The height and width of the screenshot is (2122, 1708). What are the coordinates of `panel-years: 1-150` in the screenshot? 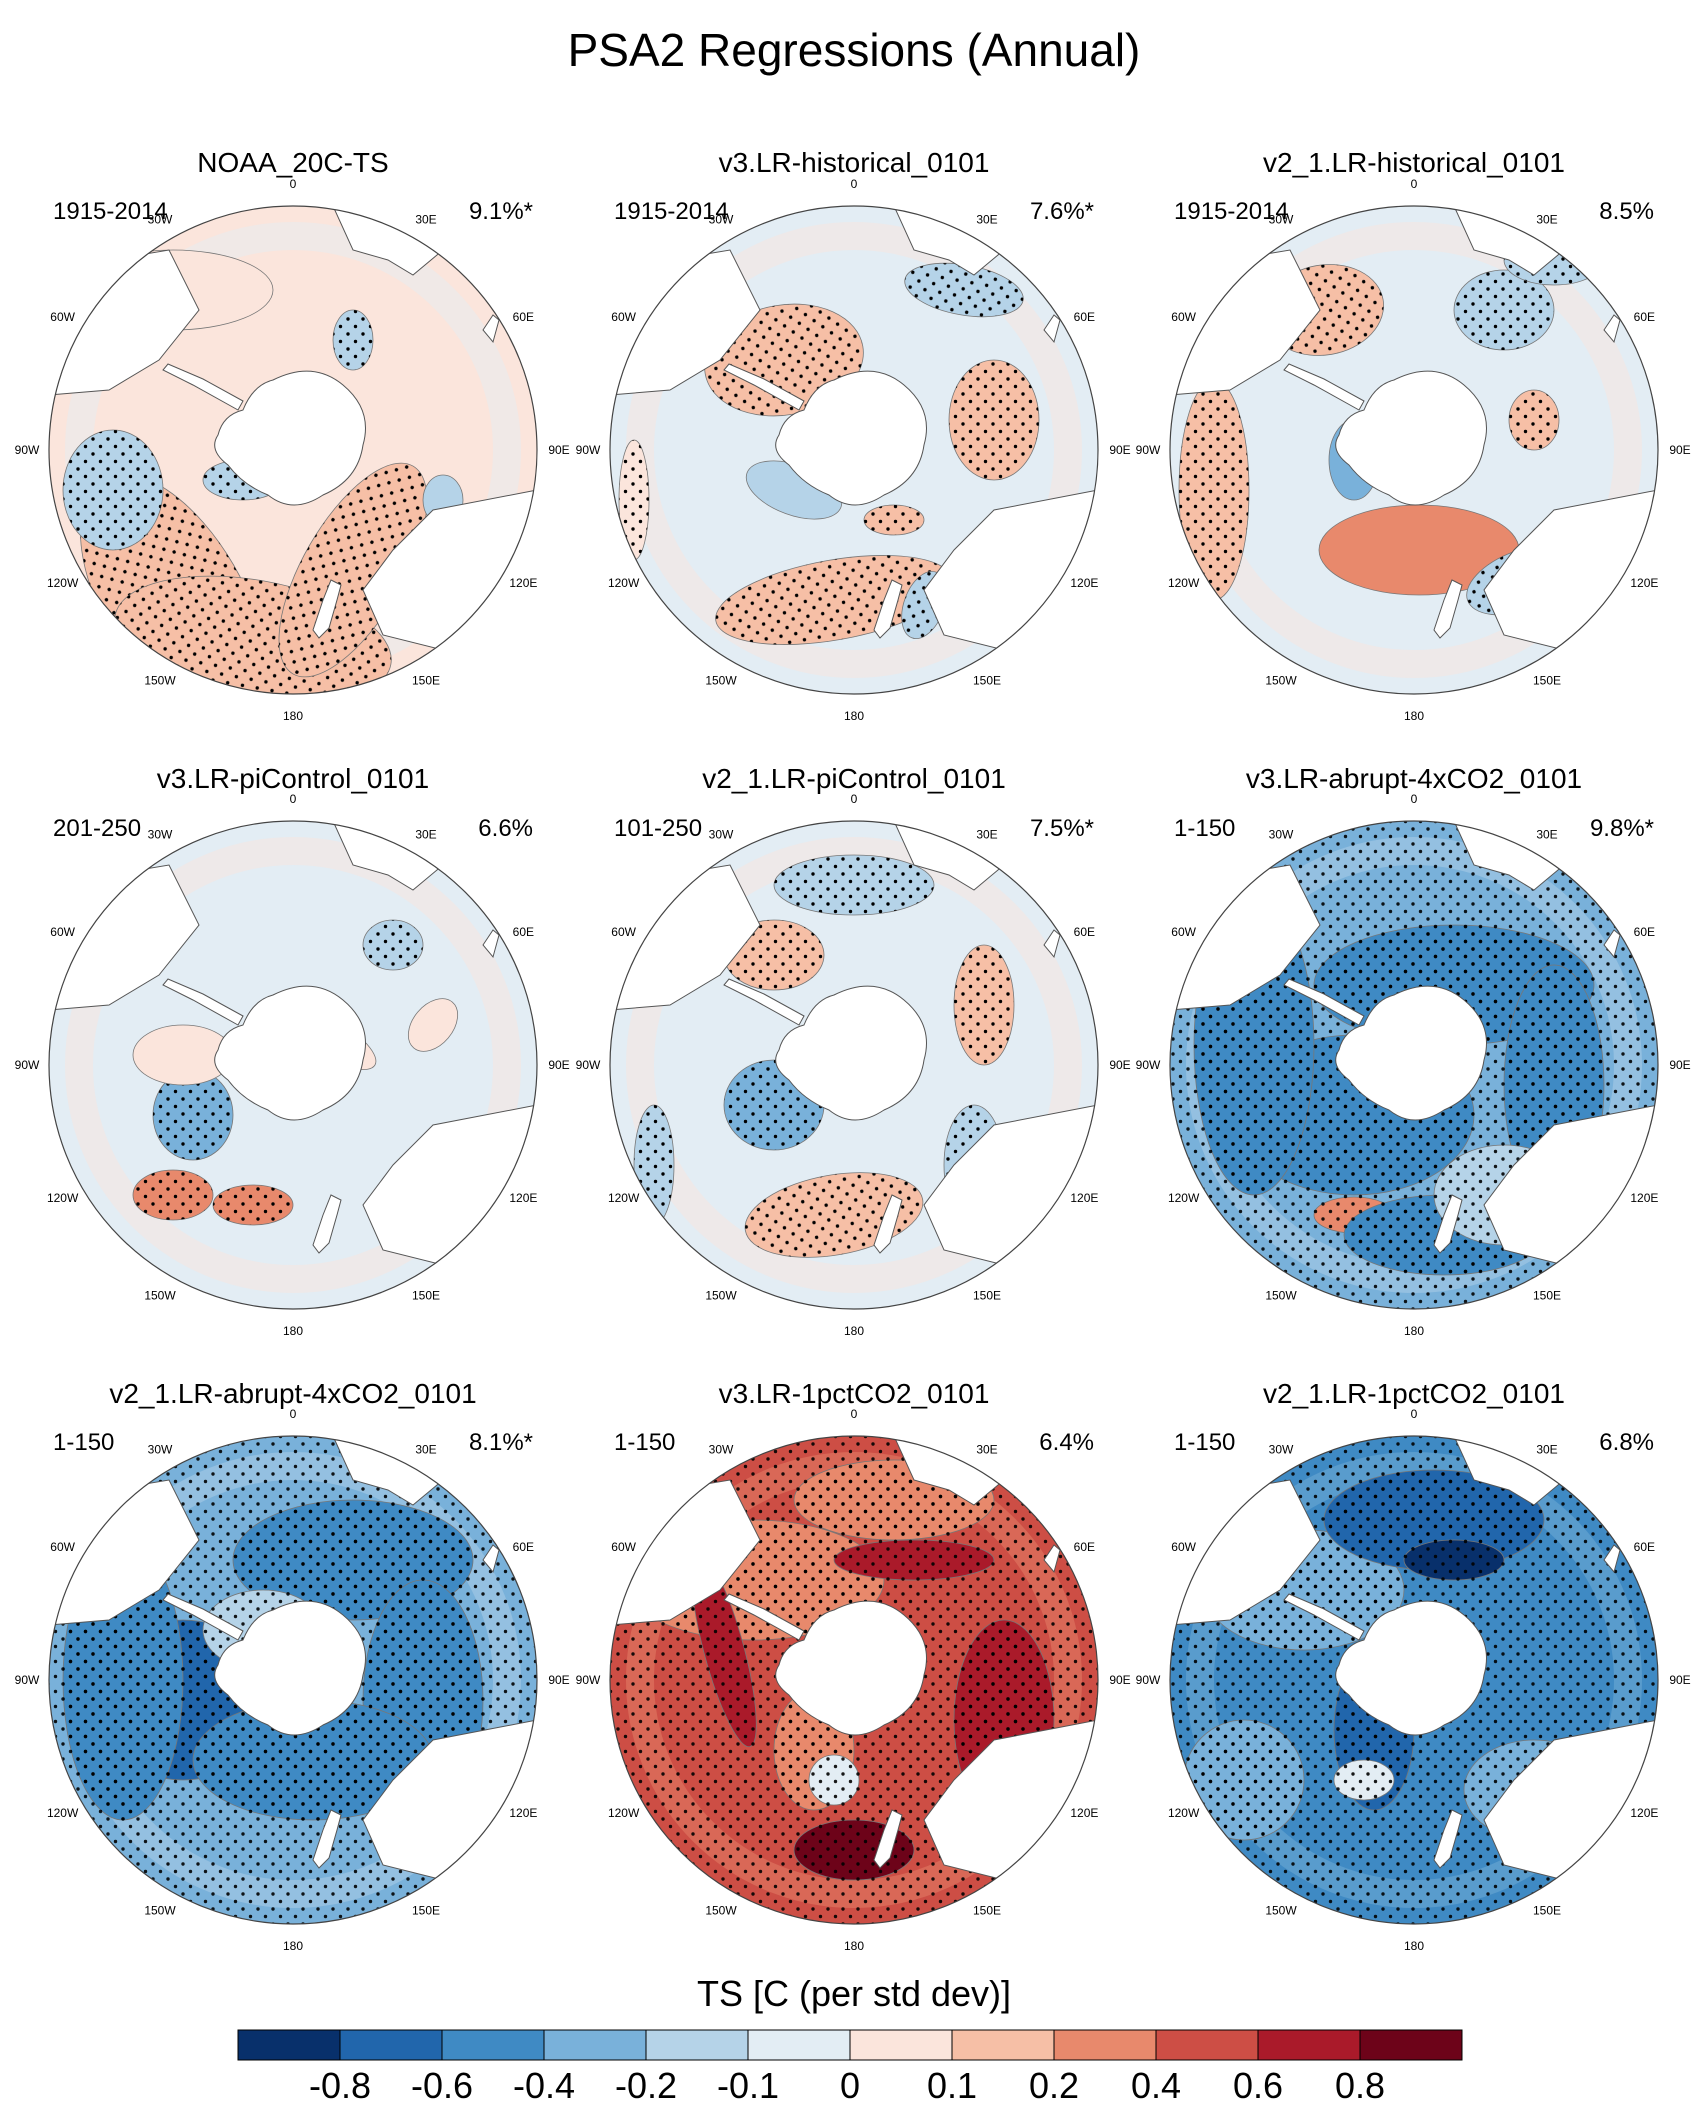 It's located at (1204, 828).